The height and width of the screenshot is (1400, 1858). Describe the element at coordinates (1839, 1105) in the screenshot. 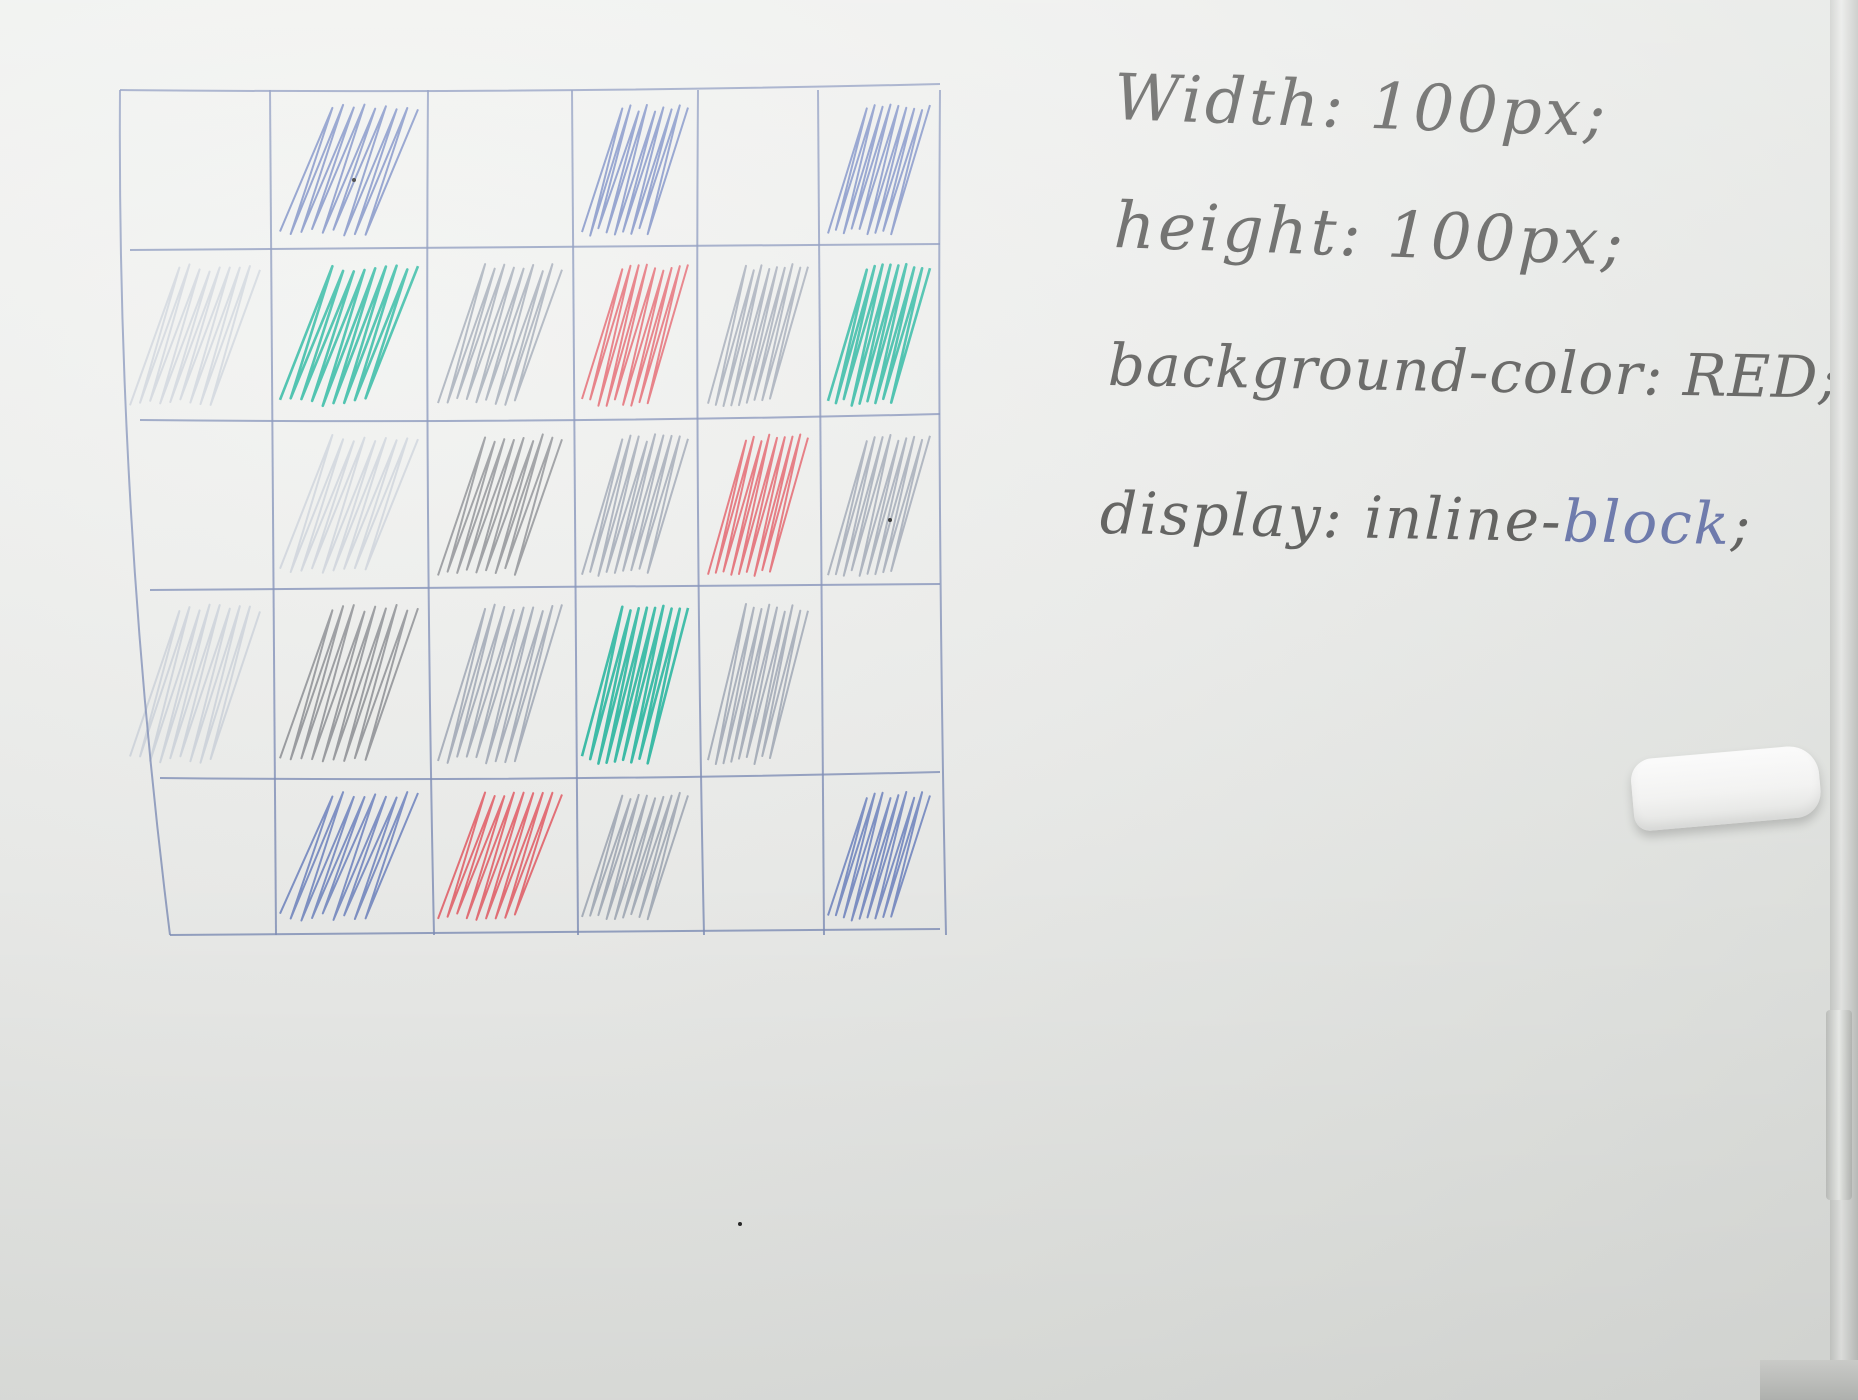

I see `board-hinge` at that location.